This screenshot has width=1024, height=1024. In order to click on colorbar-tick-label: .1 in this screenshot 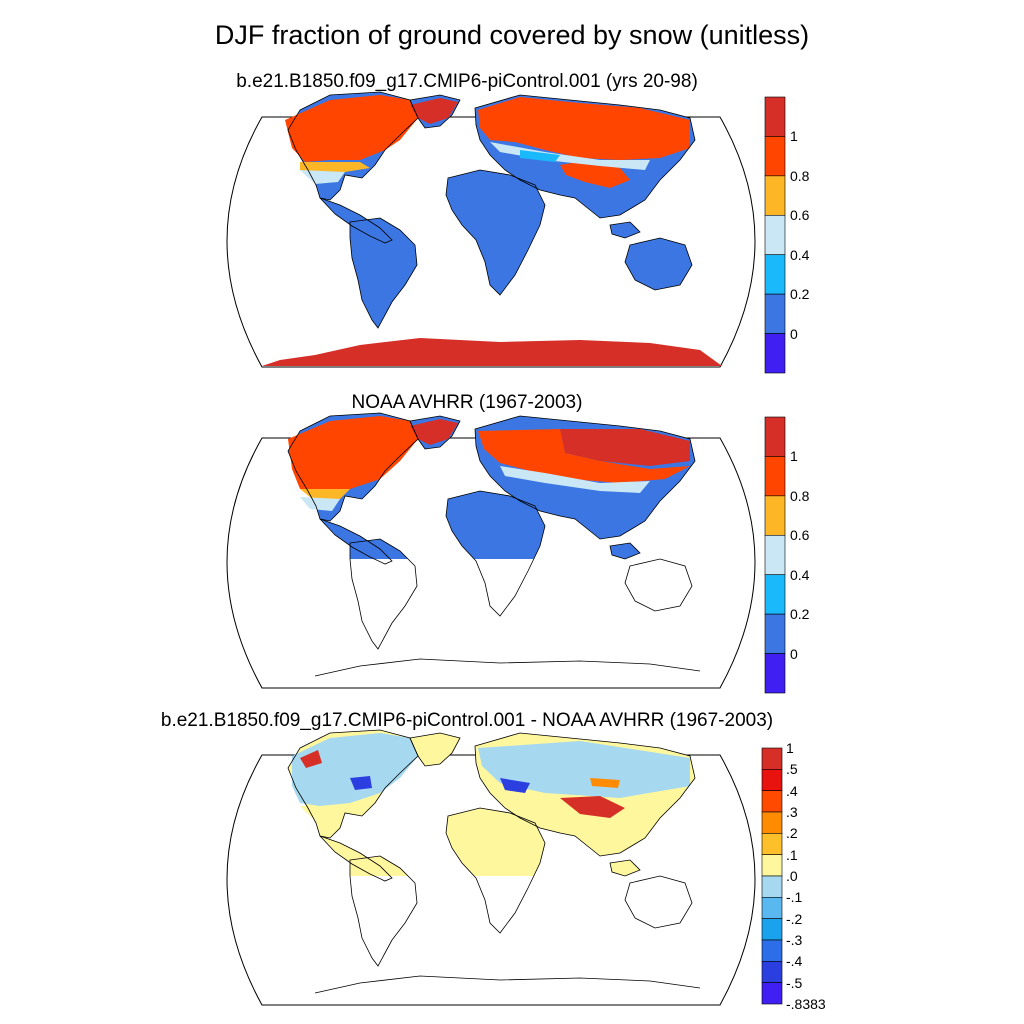, I will do `click(792, 854)`.